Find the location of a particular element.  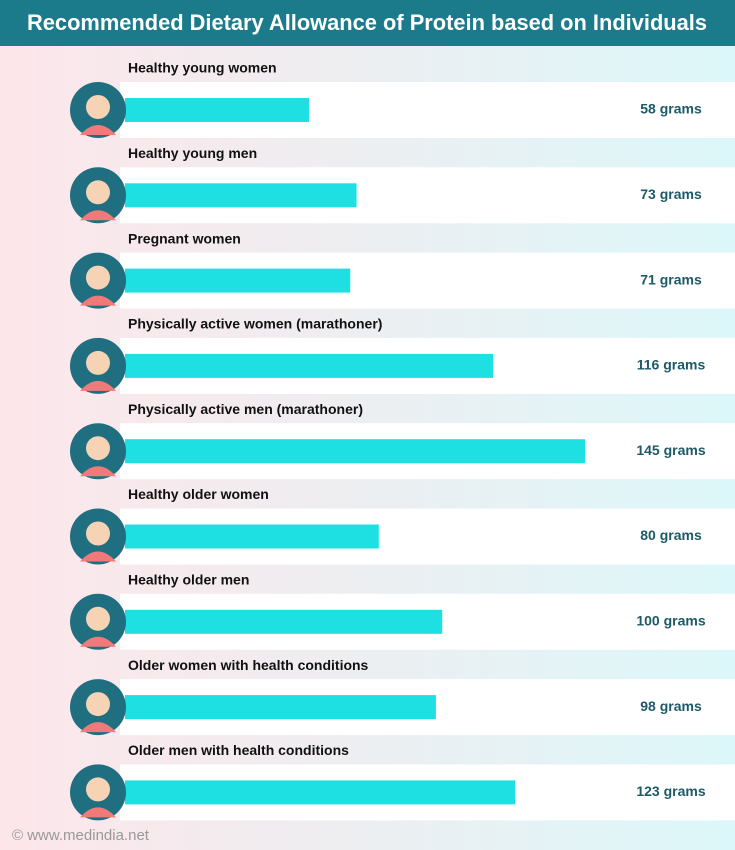

category-label: Physically active women (marathoner) is located at coordinates (255, 324).